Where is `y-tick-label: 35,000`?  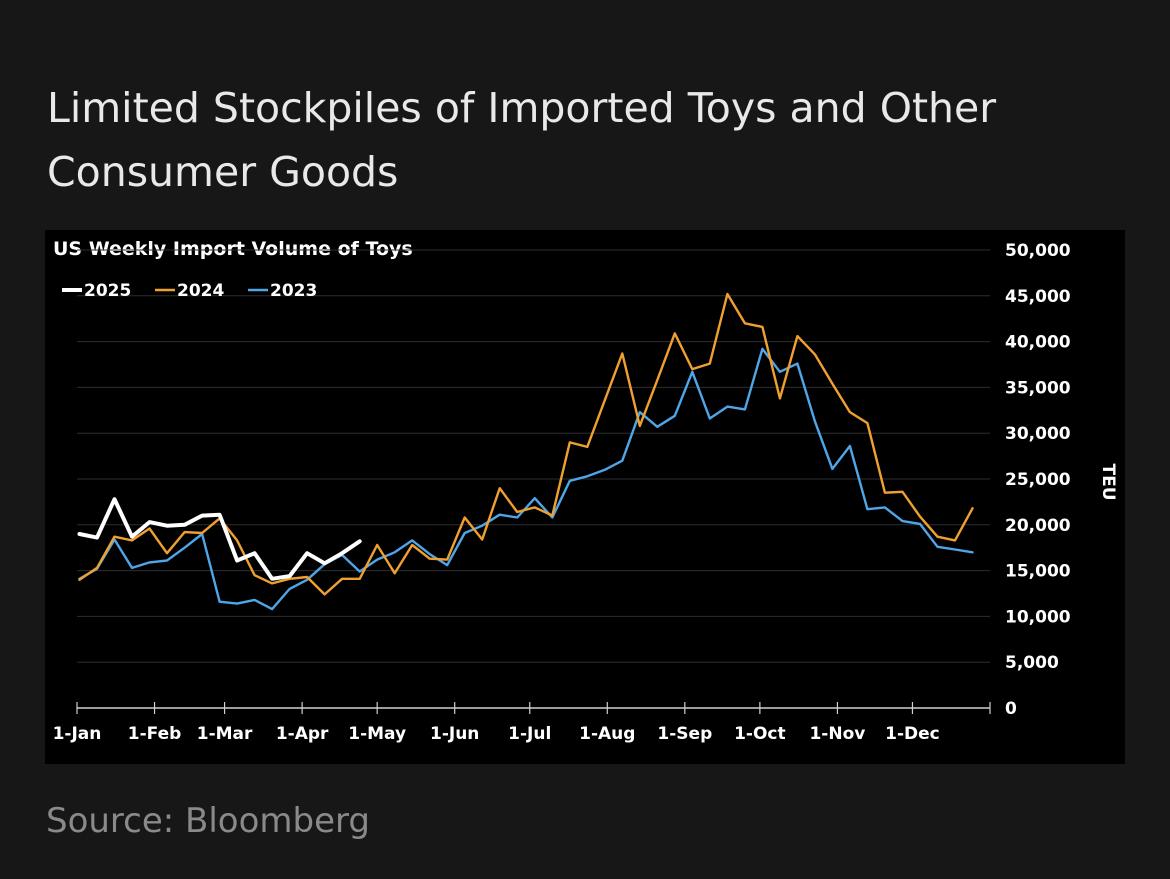
y-tick-label: 35,000 is located at coordinates (1038, 388).